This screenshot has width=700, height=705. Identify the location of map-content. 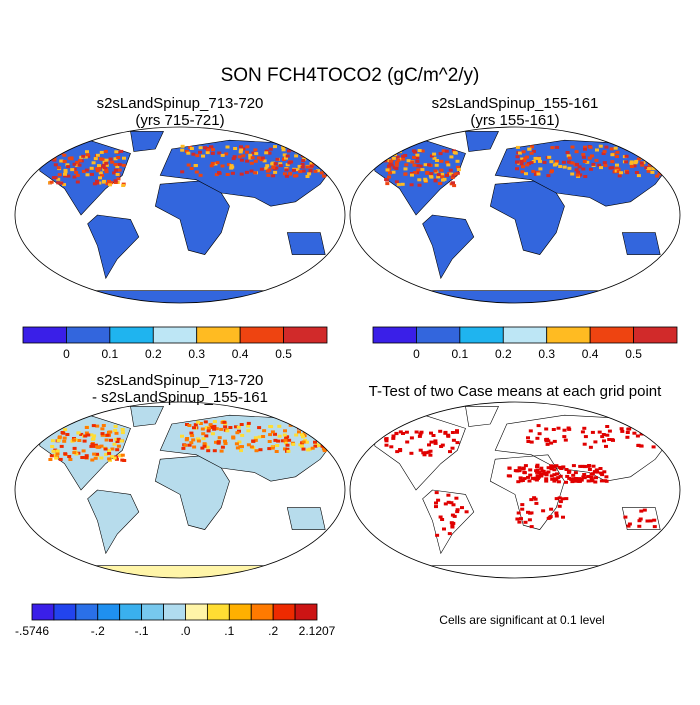
(180, 492).